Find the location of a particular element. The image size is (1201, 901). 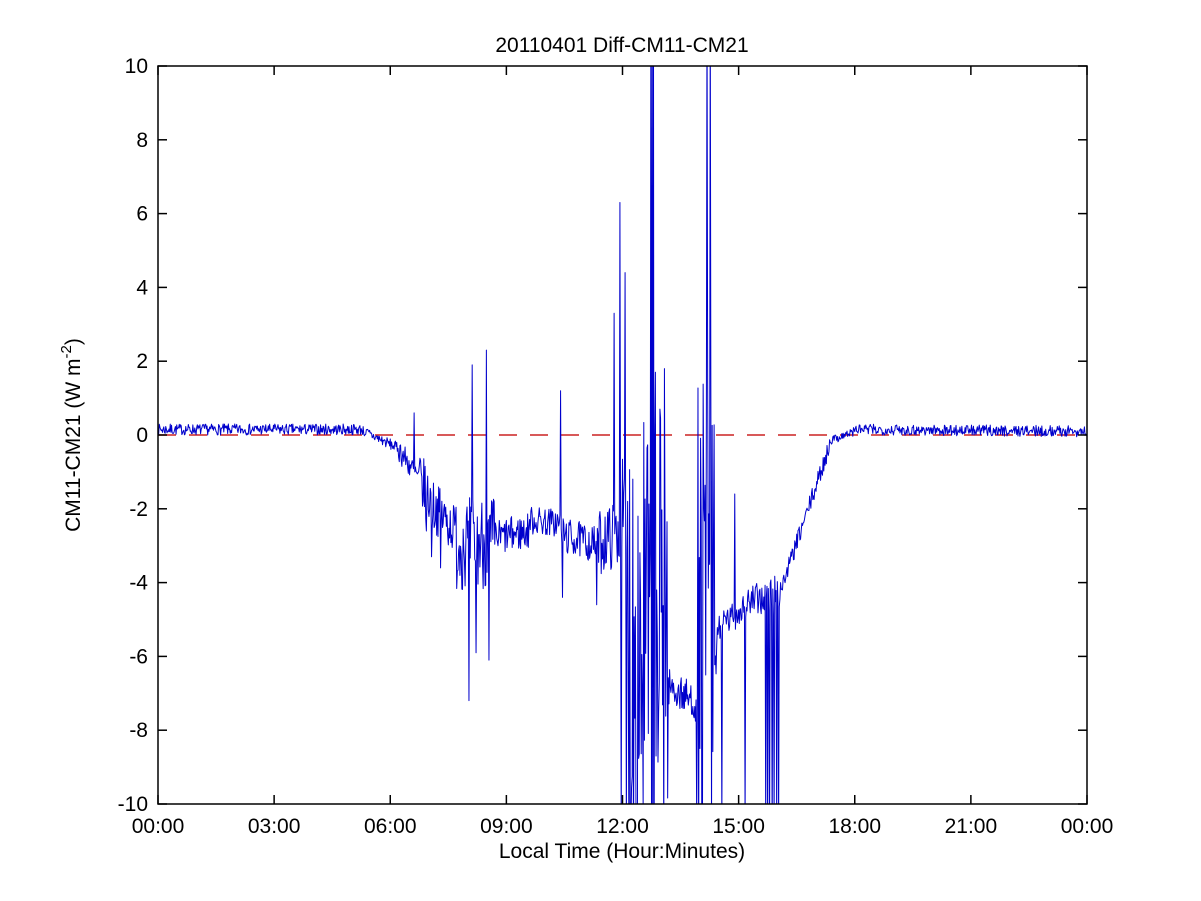

y-tick-label: 4 is located at coordinates (142, 287).